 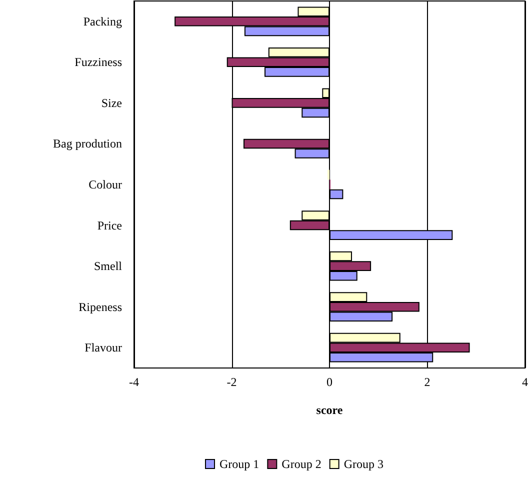 What do you see at coordinates (525, 382) in the screenshot?
I see `x-tick-label: 4` at bounding box center [525, 382].